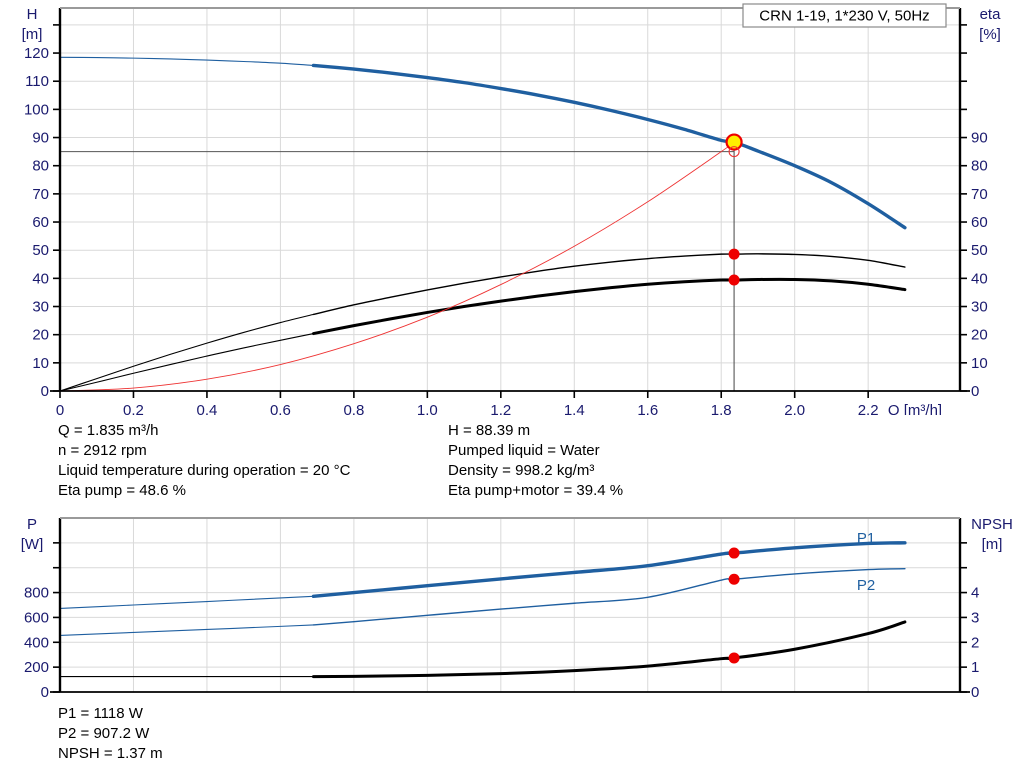 This screenshot has width=1024, height=781. I want to click on right-axis-name: NPSH, so click(992, 524).